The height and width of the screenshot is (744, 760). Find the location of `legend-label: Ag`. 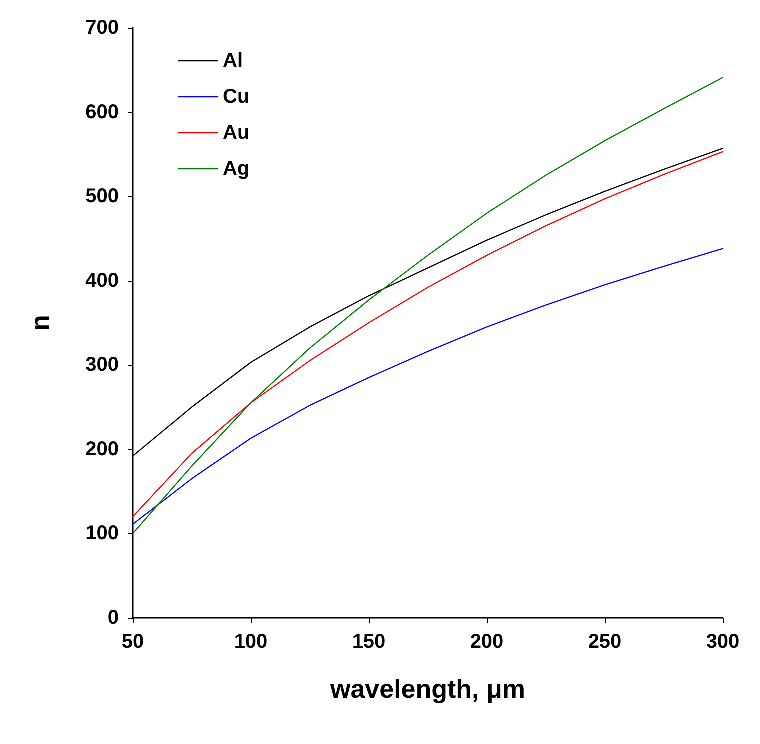

legend-label: Ag is located at coordinates (236, 169).